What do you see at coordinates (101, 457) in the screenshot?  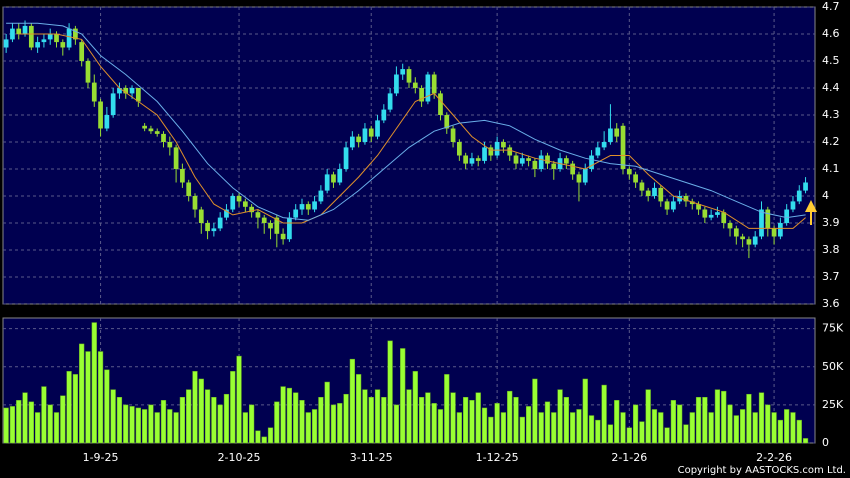 I see `x-tick-label: 1-9-25` at bounding box center [101, 457].